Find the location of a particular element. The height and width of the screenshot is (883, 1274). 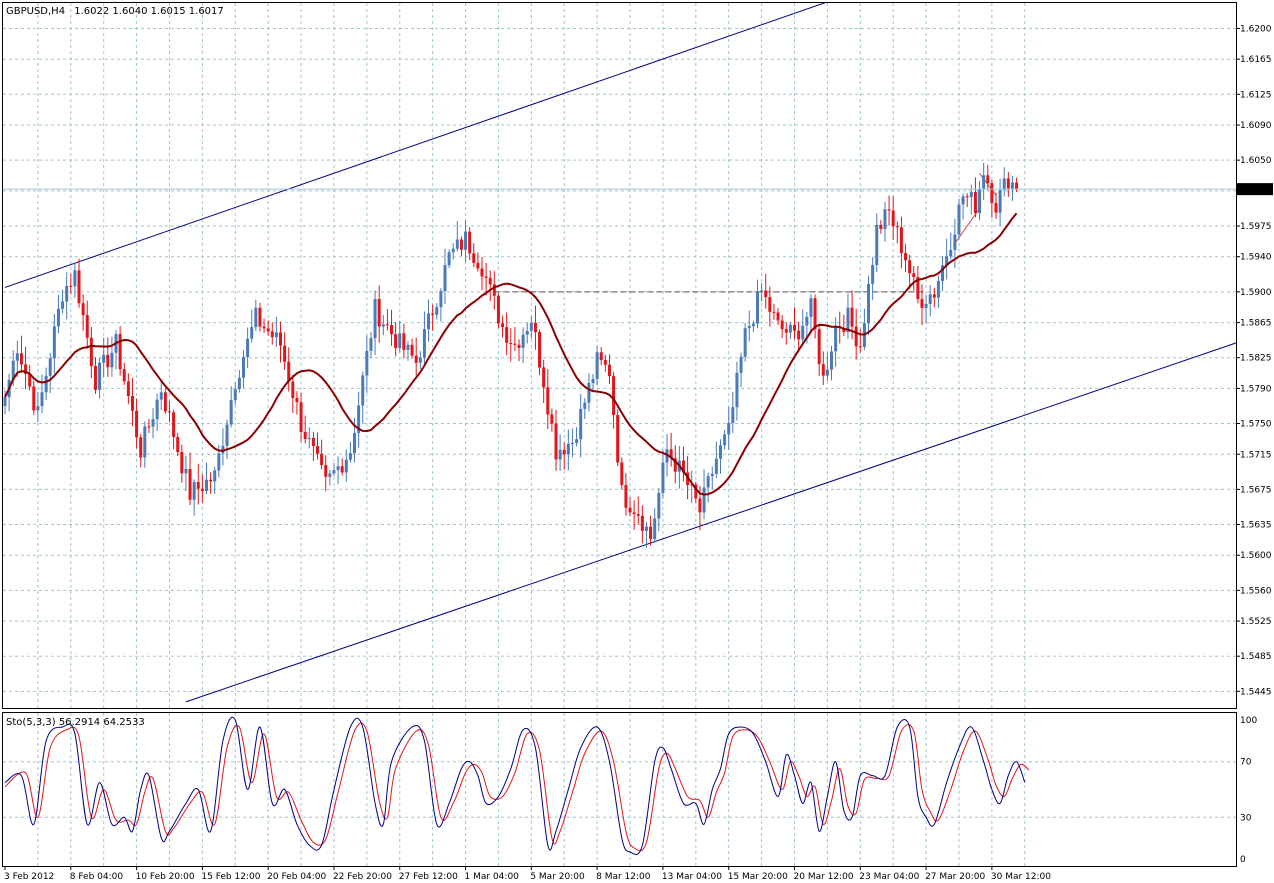

time-tick-label: 30 Mar 12:00 is located at coordinates (1021, 877).